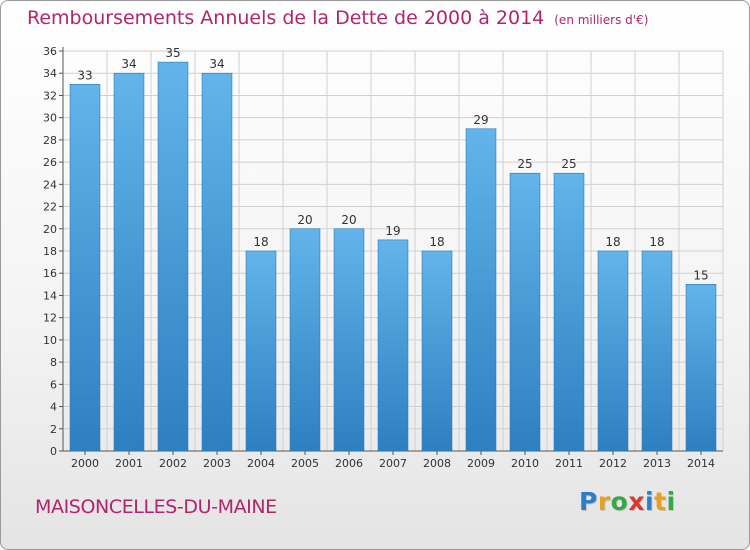  Describe the element at coordinates (53, 407) in the screenshot. I see `y-tick-label: 4` at that location.